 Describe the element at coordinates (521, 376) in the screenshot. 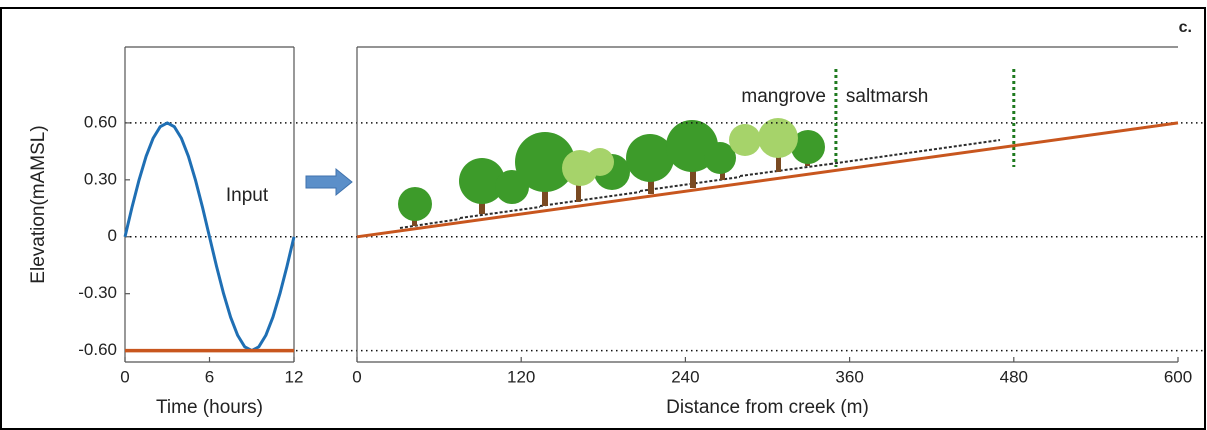

I see `x-tick-label: 120` at that location.